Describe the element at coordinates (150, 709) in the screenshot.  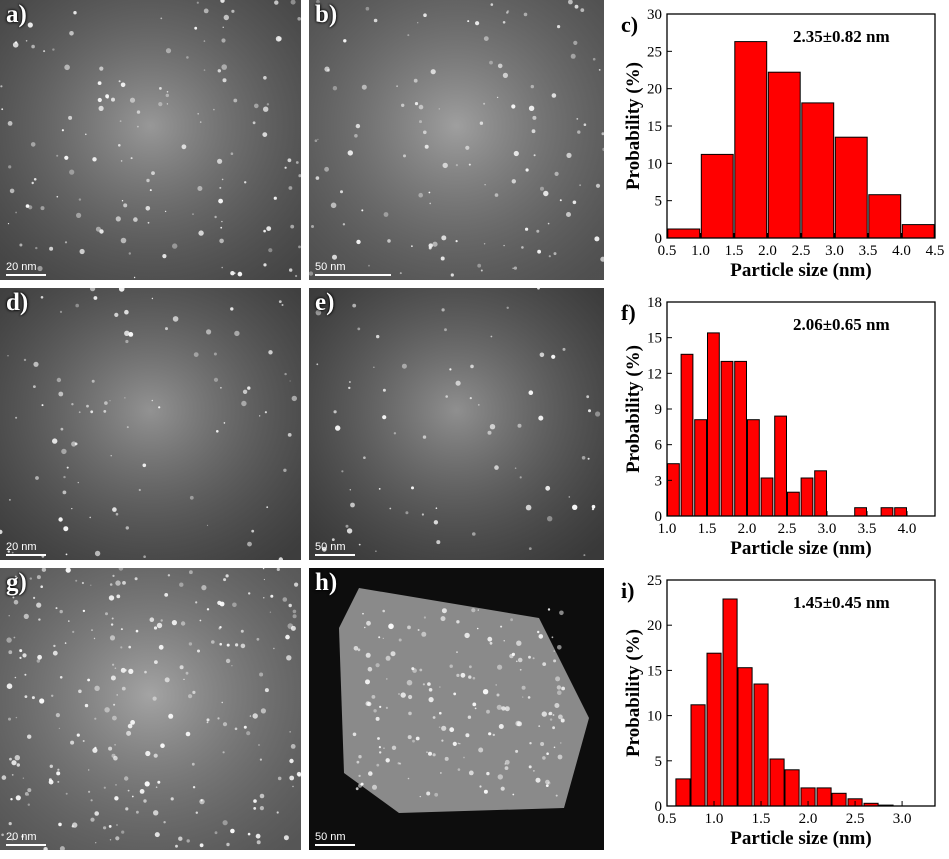
I see `micrograph-g: g) 20 nm` at that location.